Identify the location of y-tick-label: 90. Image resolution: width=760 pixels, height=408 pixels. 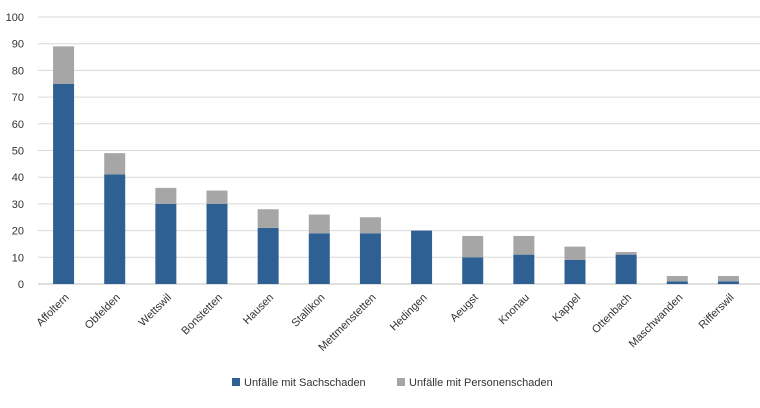
(18, 45).